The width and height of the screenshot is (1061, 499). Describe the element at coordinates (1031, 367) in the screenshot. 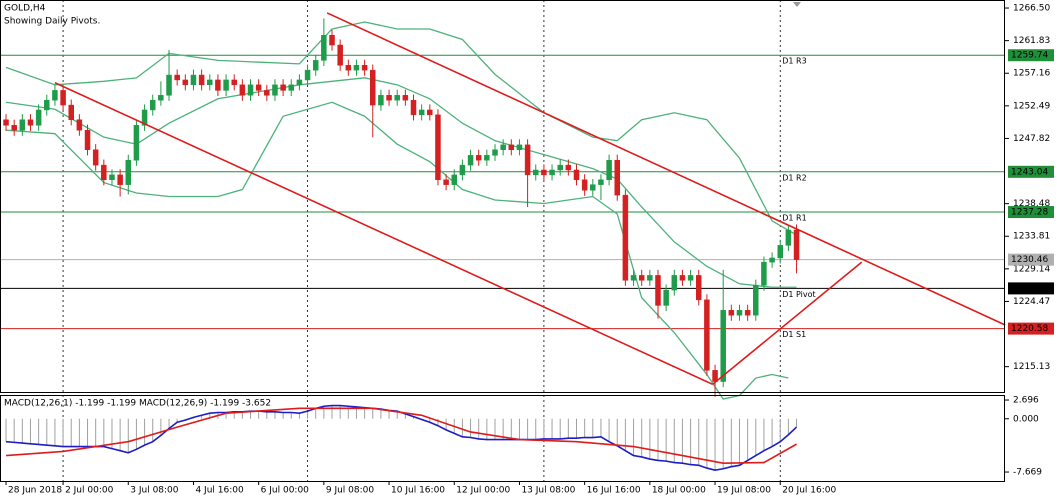

I see `y-tick-label: 1215.13` at that location.